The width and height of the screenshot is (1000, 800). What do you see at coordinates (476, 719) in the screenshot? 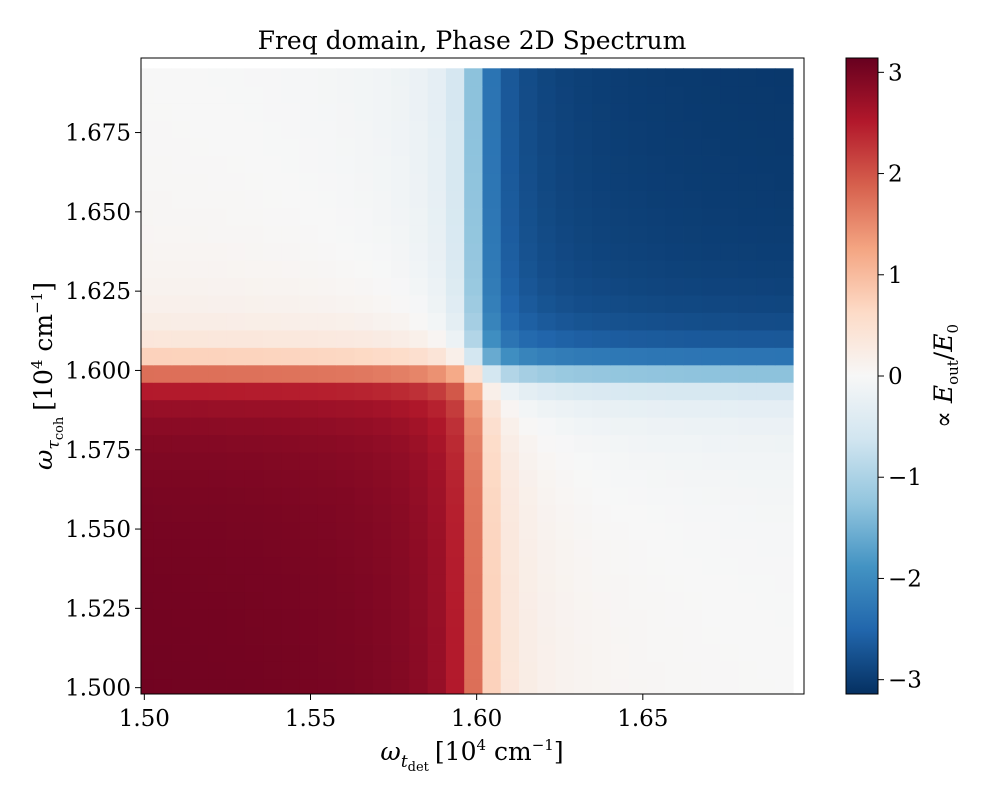
I see `x-tick-label: 1.60` at bounding box center [476, 719].